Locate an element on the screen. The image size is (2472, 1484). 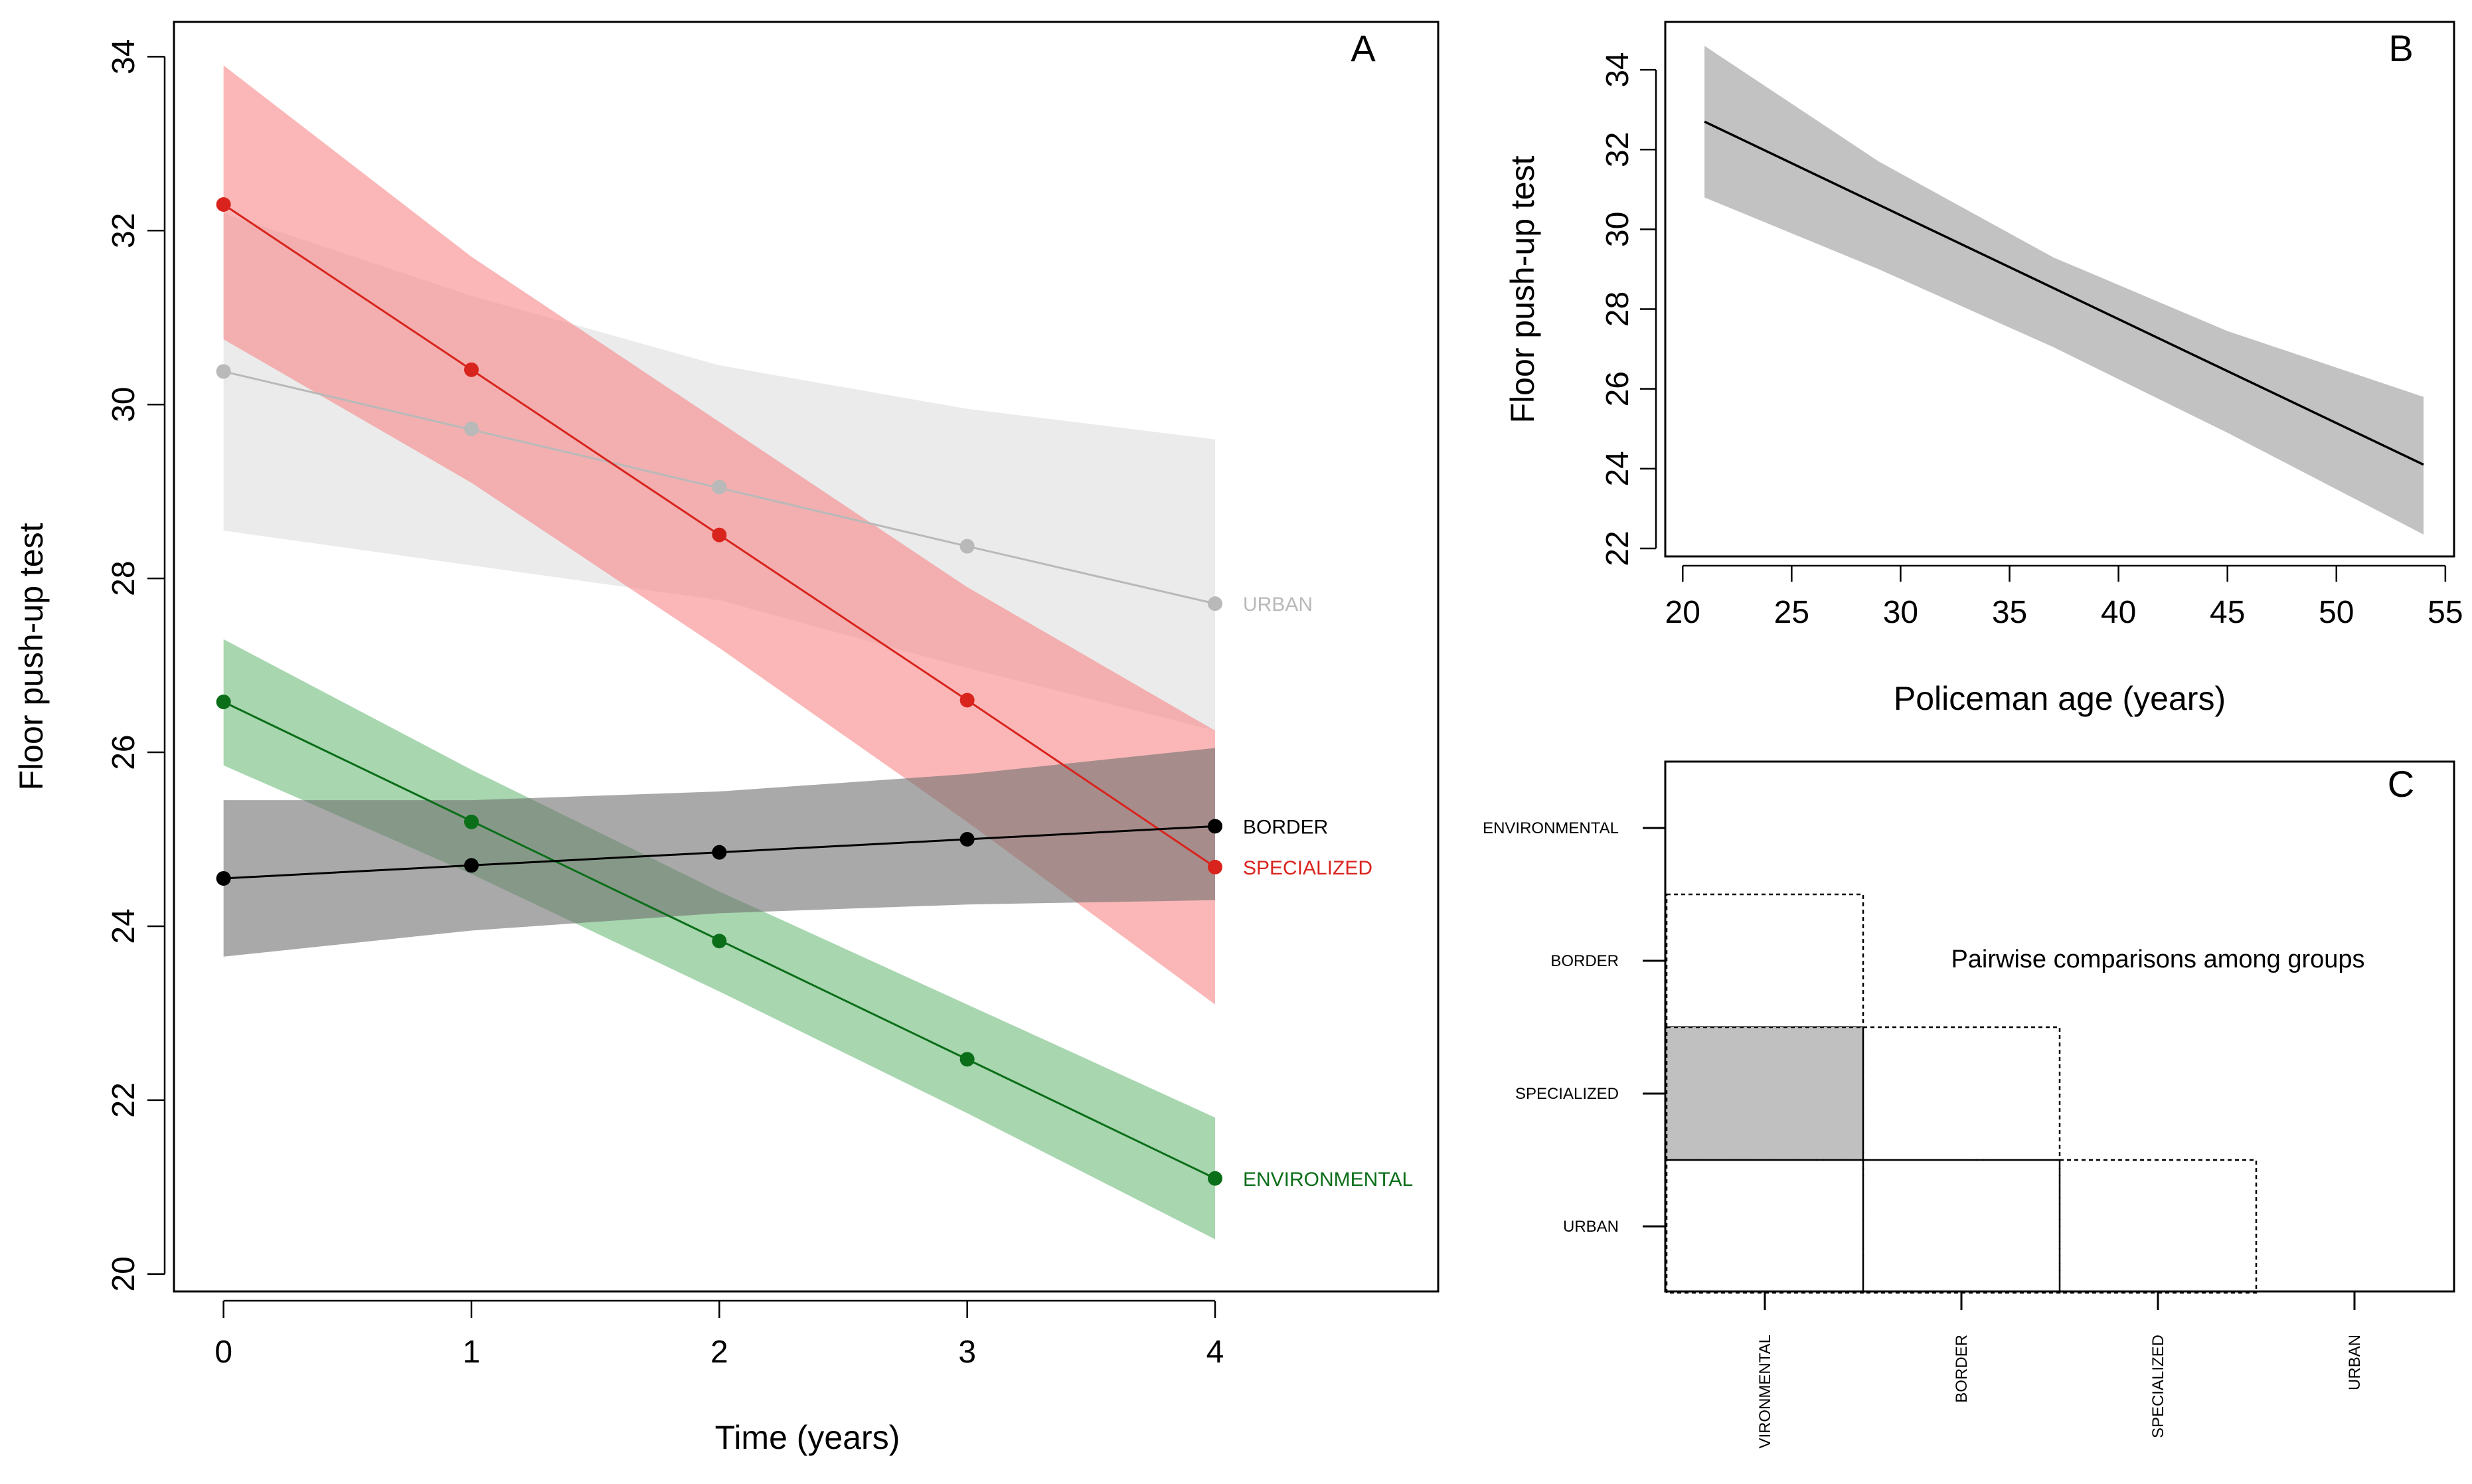
x-tick-label: 25 is located at coordinates (1791, 612).